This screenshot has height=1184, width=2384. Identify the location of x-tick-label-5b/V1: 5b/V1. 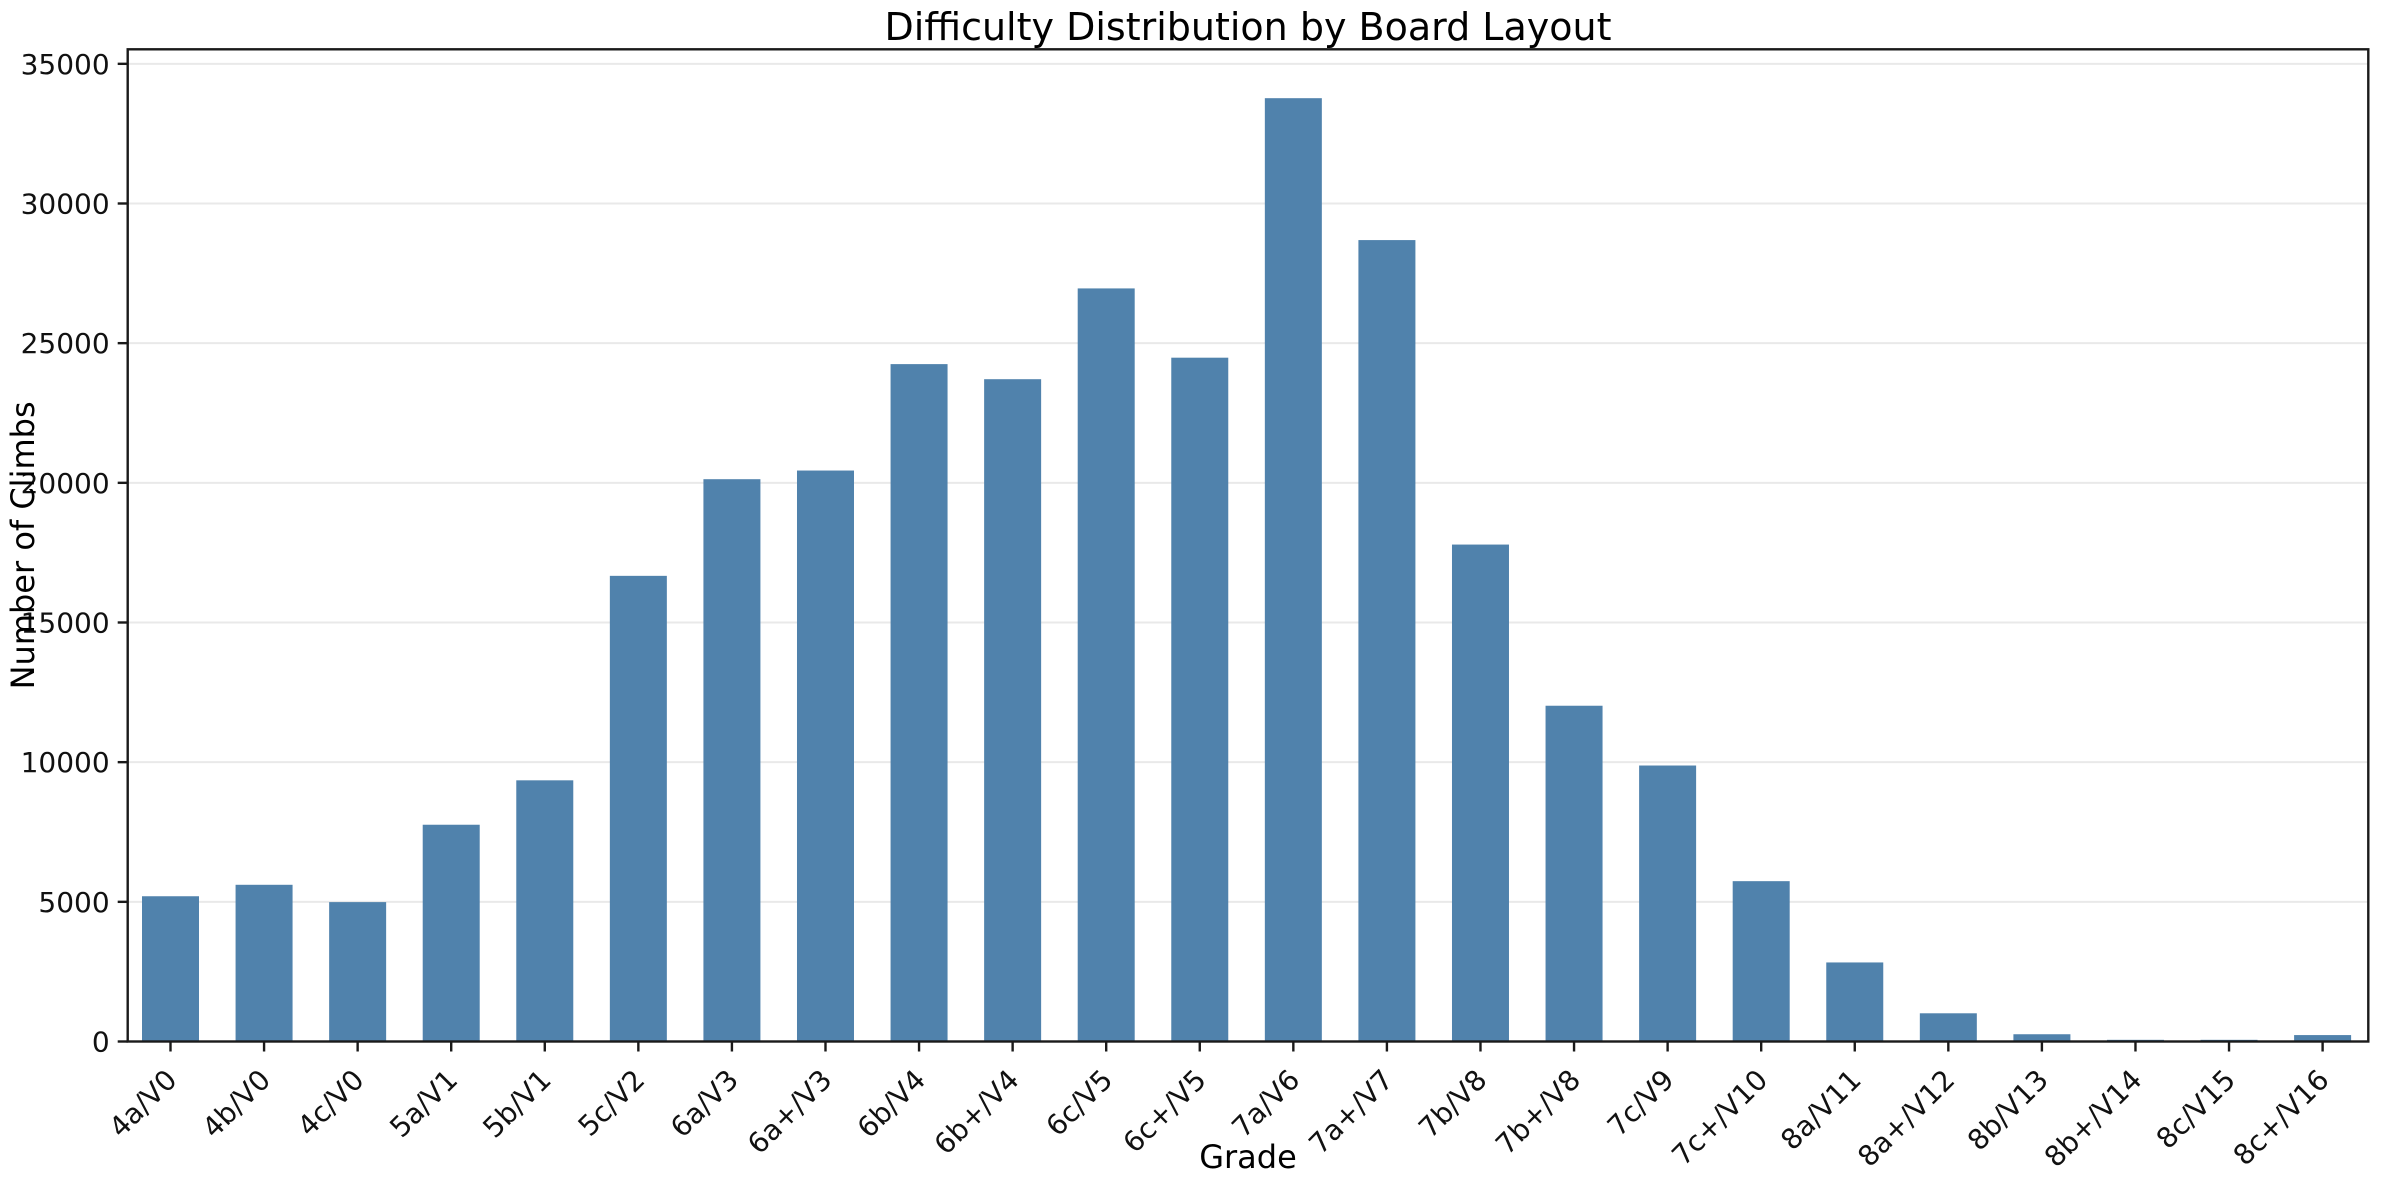
(516, 1103).